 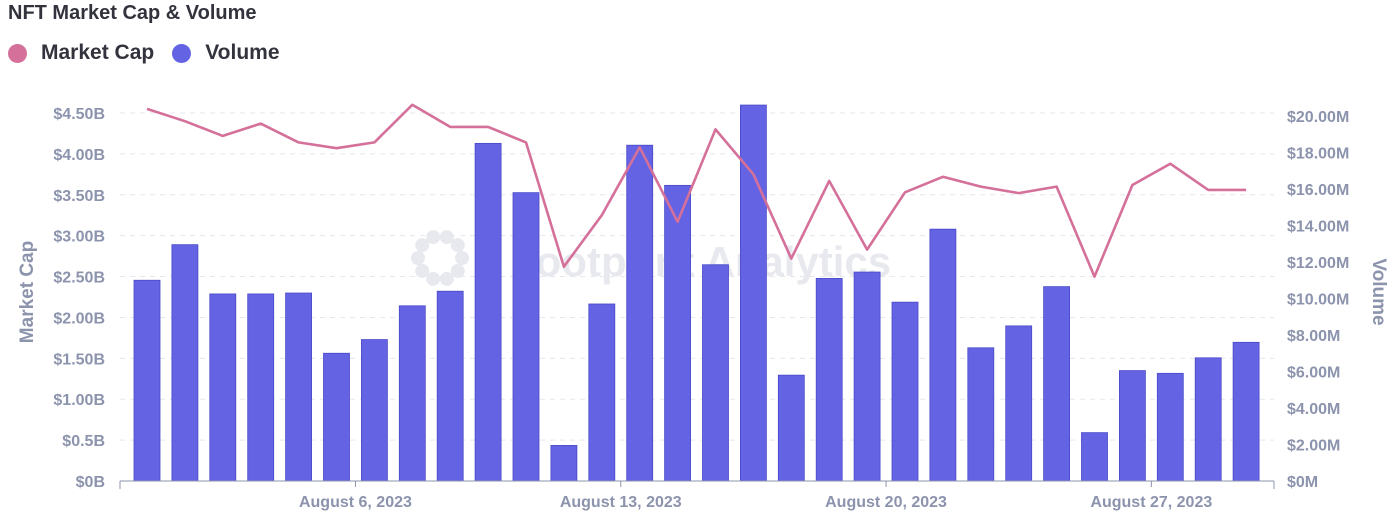 I want to click on legend-label-volume: Volume, so click(x=242, y=52).